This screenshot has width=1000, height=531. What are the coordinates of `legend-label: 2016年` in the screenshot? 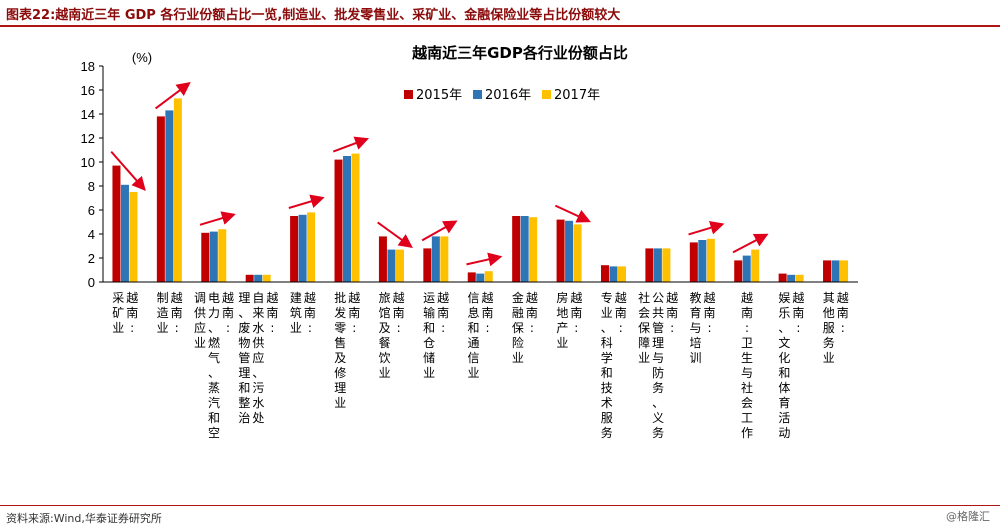 It's located at (508, 95).